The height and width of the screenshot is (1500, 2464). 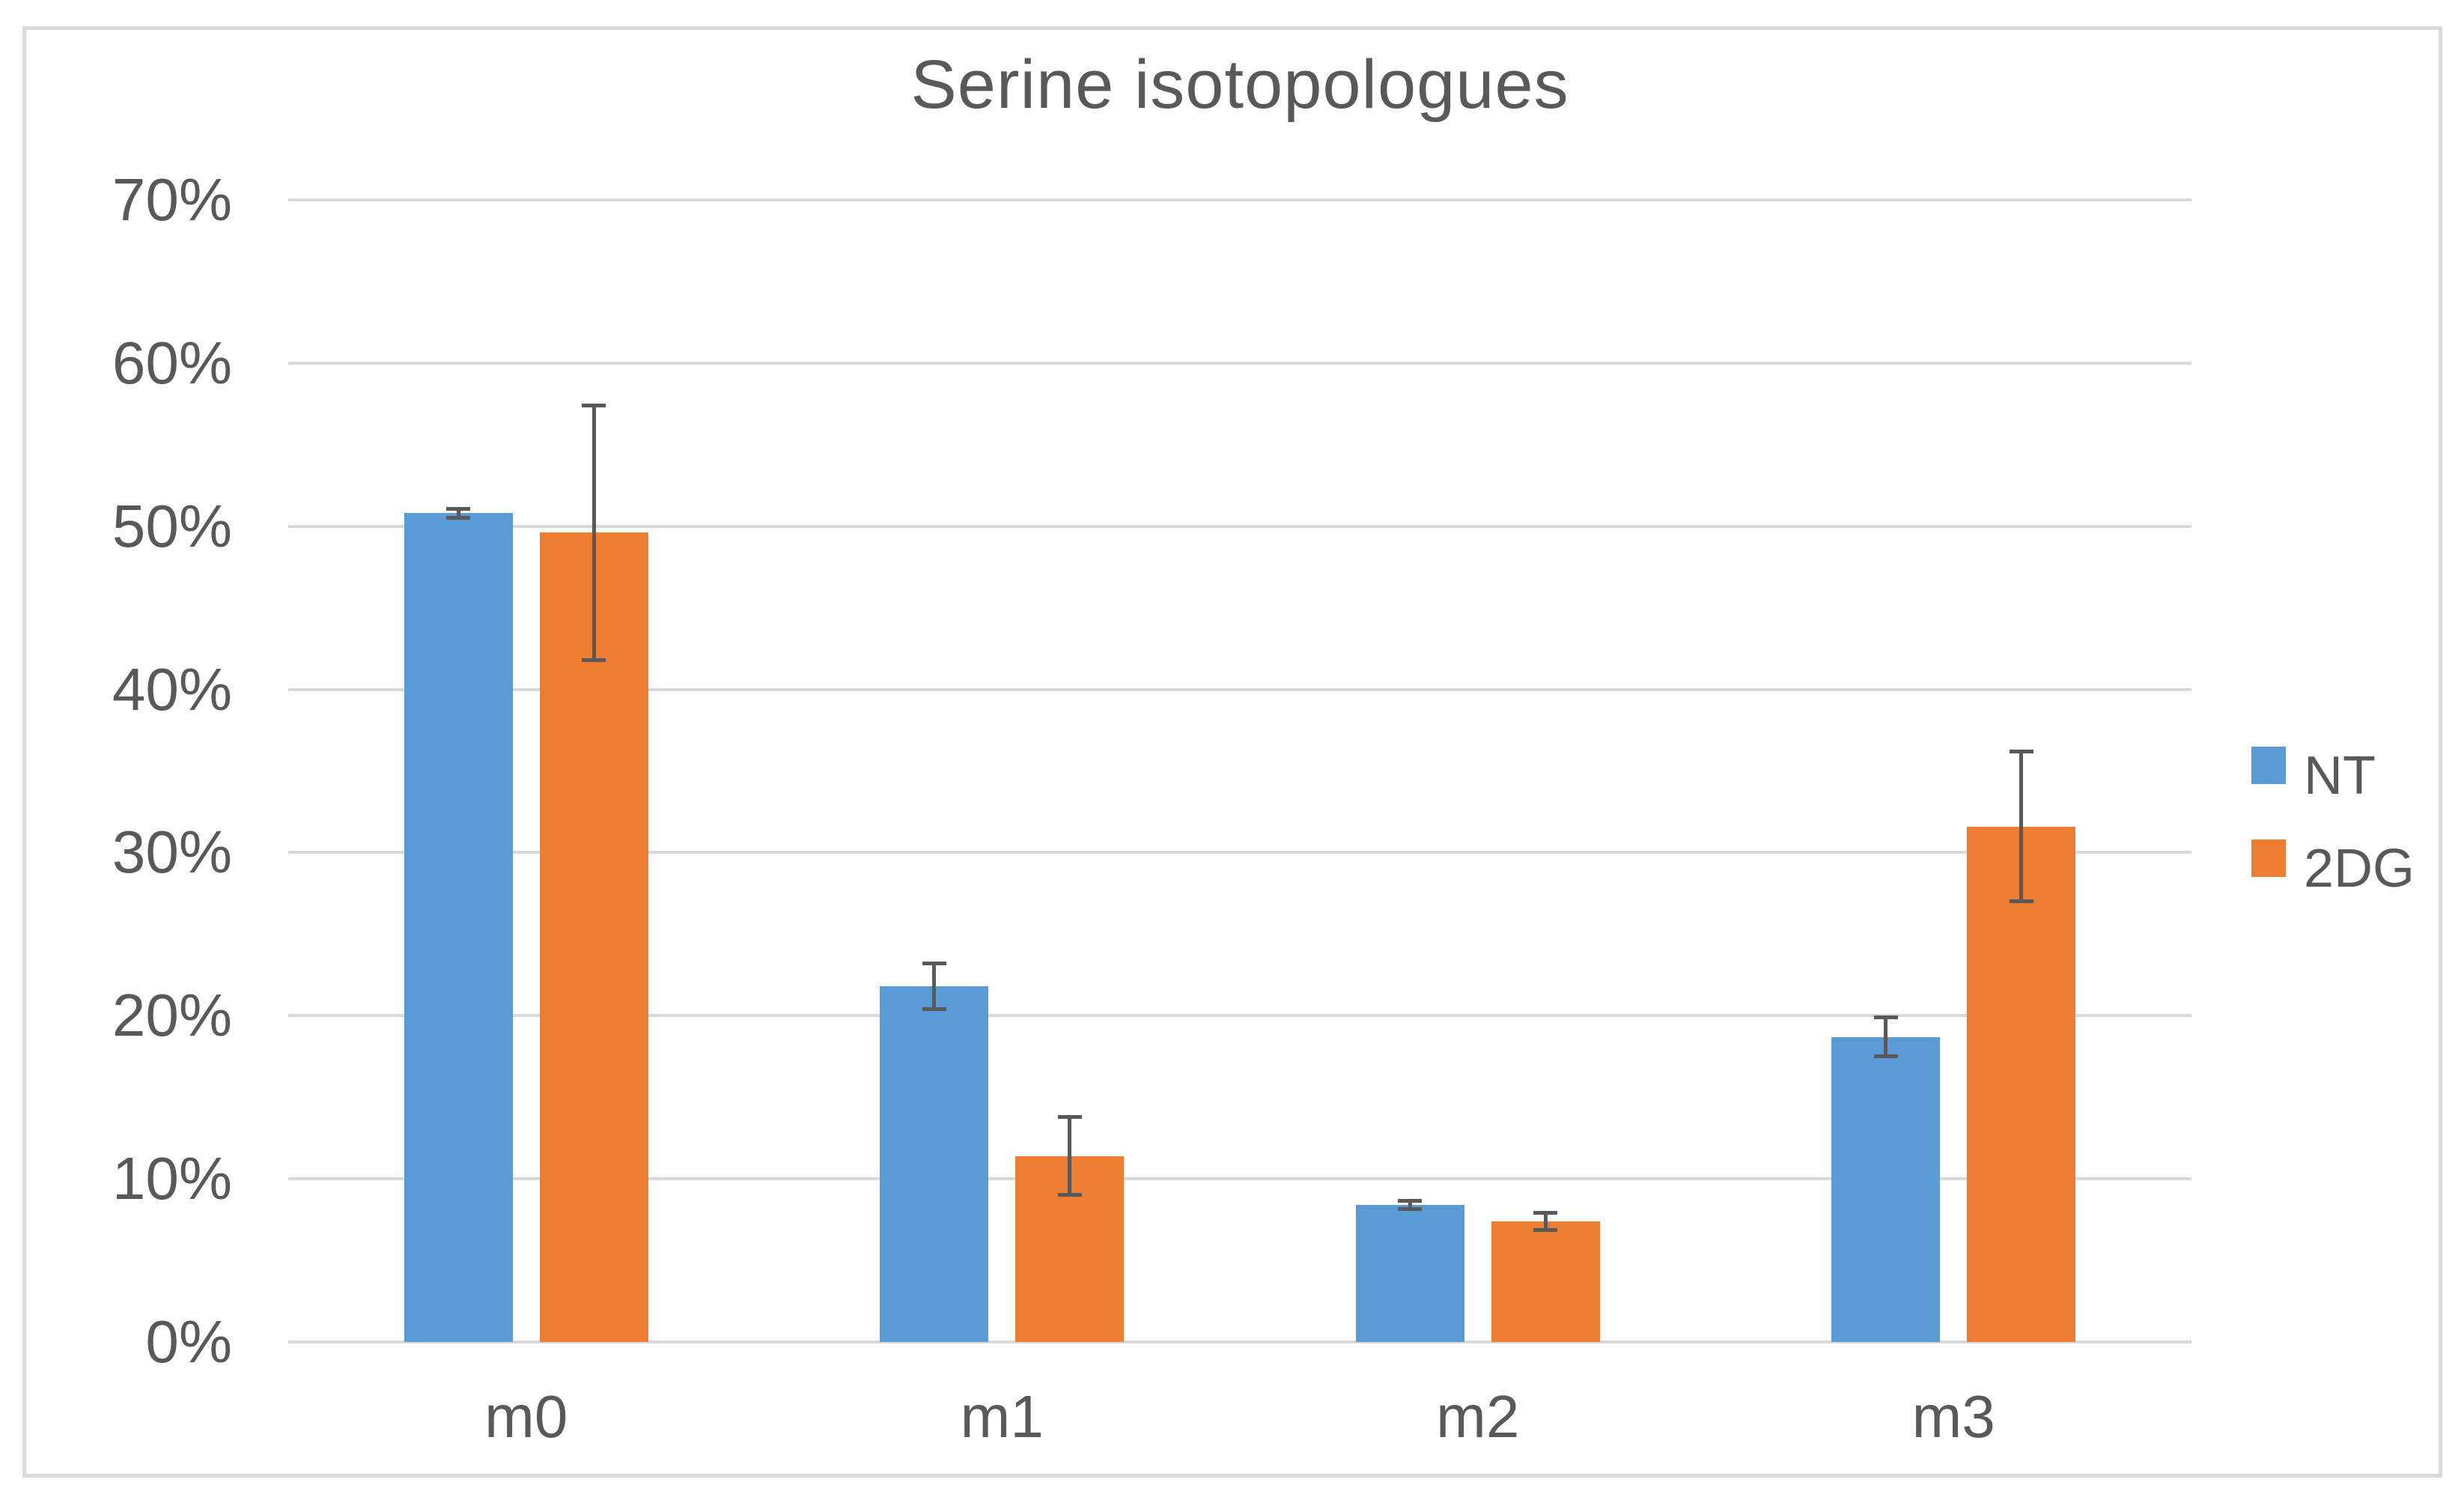 I want to click on bar-2DG-m2, so click(x=1545, y=1281).